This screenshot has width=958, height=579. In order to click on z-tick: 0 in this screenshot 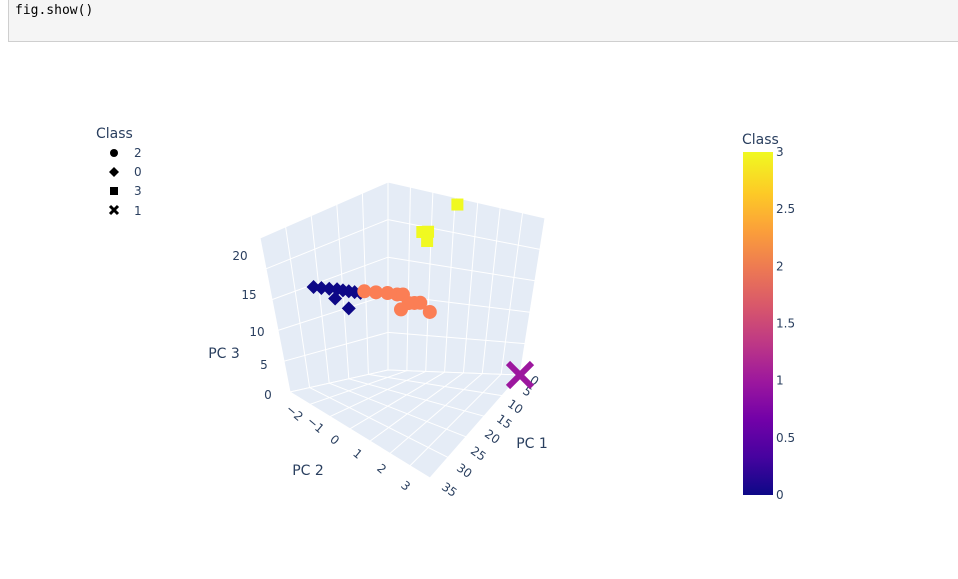, I will do `click(268, 395)`.